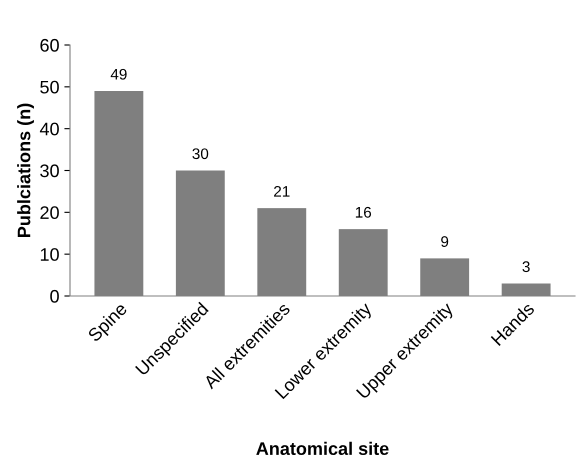  Describe the element at coordinates (25, 170) in the screenshot. I see `y-axis-title: Publciations (n)` at that location.